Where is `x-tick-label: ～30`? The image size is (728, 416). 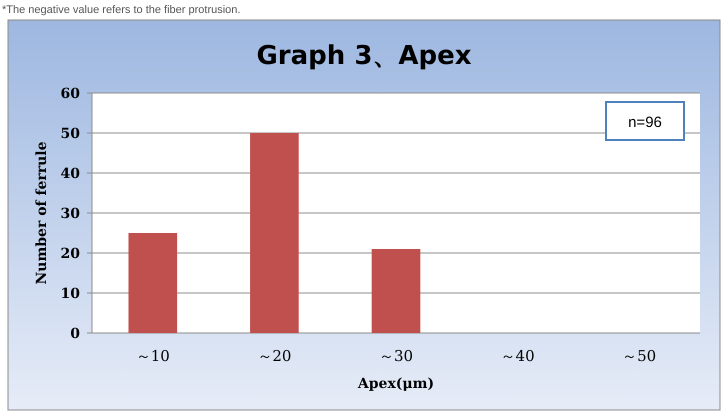 x-tick-label: ～30 is located at coordinates (396, 356).